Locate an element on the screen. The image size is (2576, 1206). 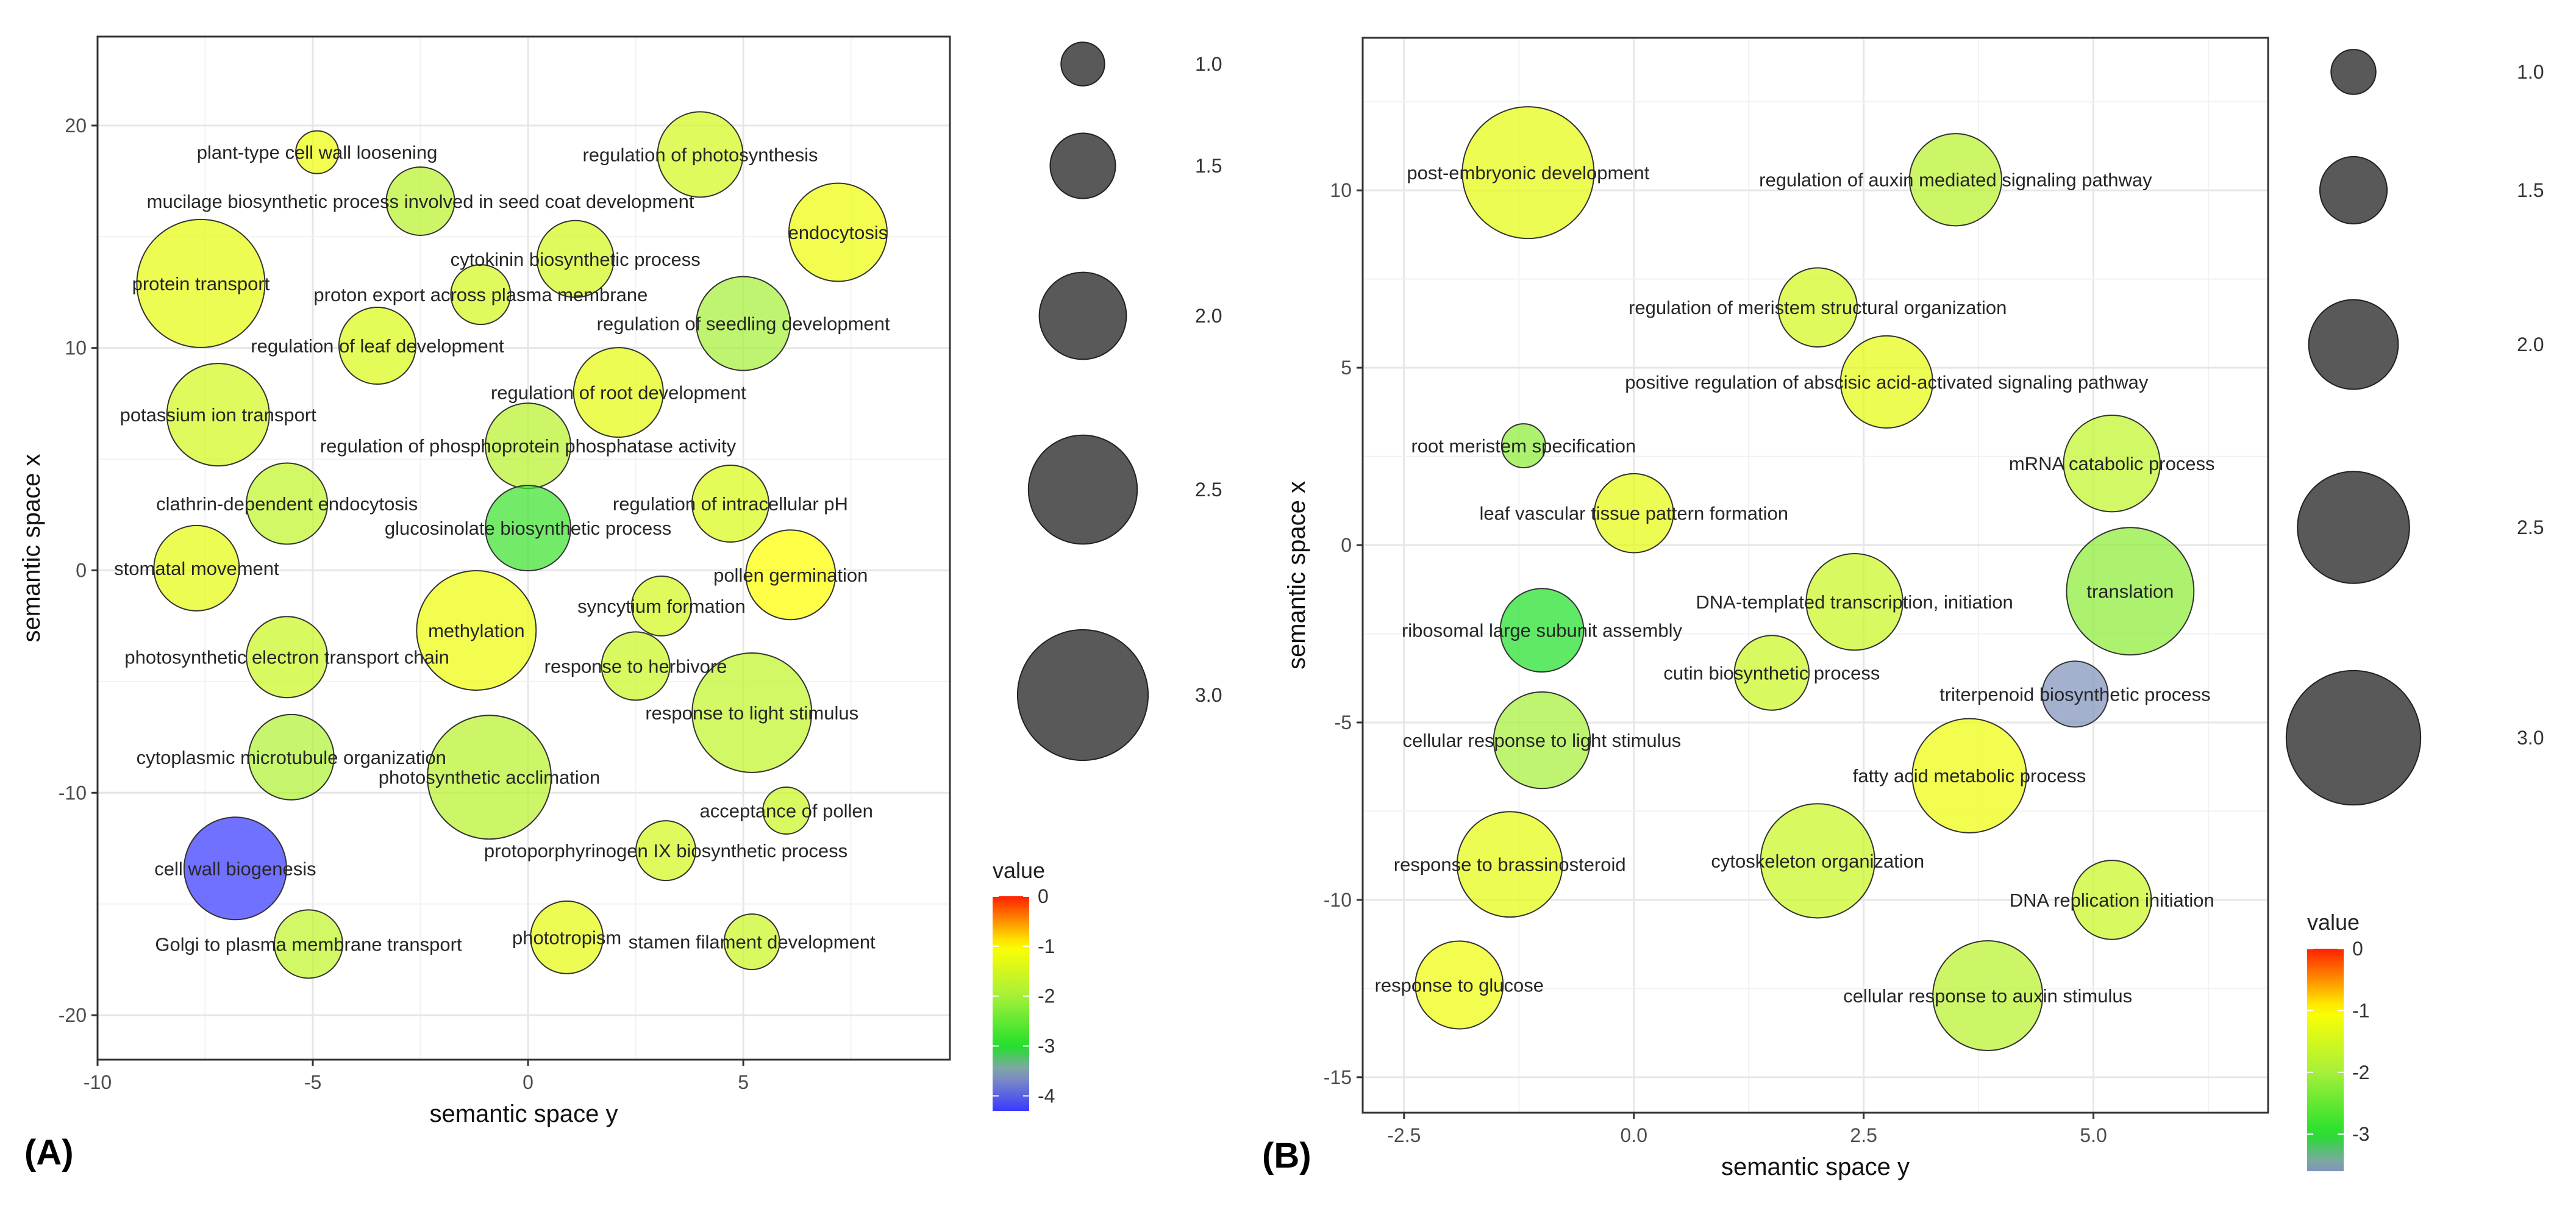
bubble-label: protein transport is located at coordinates (201, 283).